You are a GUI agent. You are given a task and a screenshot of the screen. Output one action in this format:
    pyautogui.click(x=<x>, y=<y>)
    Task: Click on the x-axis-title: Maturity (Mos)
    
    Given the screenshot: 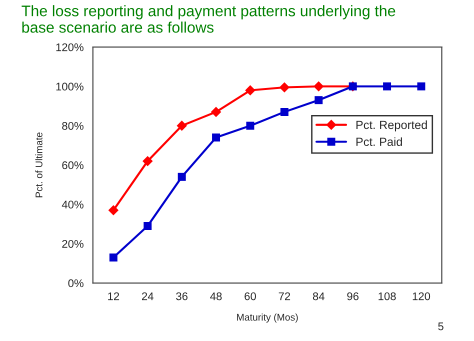 What is the action you would take?
    pyautogui.click(x=267, y=318)
    